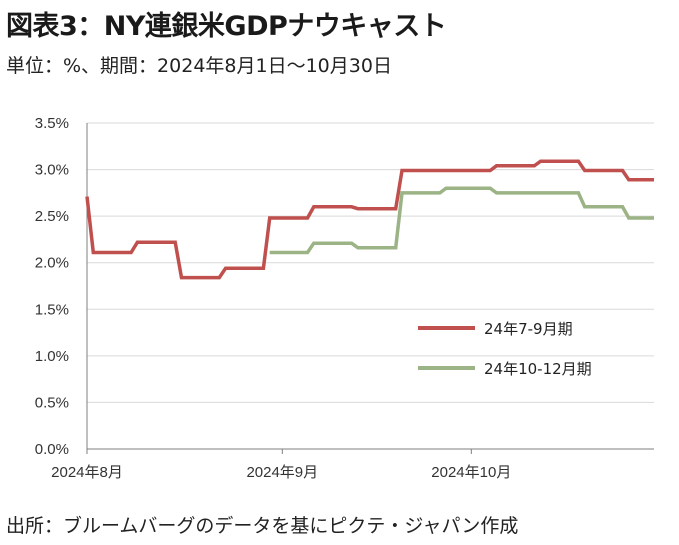 The width and height of the screenshot is (679, 545). I want to click on y-tick-label: 2.5%, so click(52, 216).